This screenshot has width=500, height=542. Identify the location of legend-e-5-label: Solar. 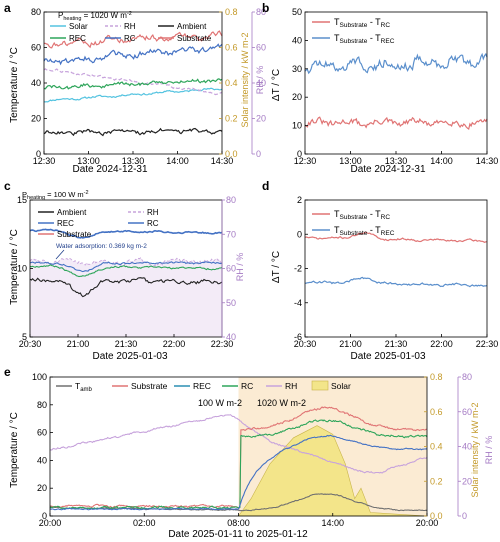
(341, 386).